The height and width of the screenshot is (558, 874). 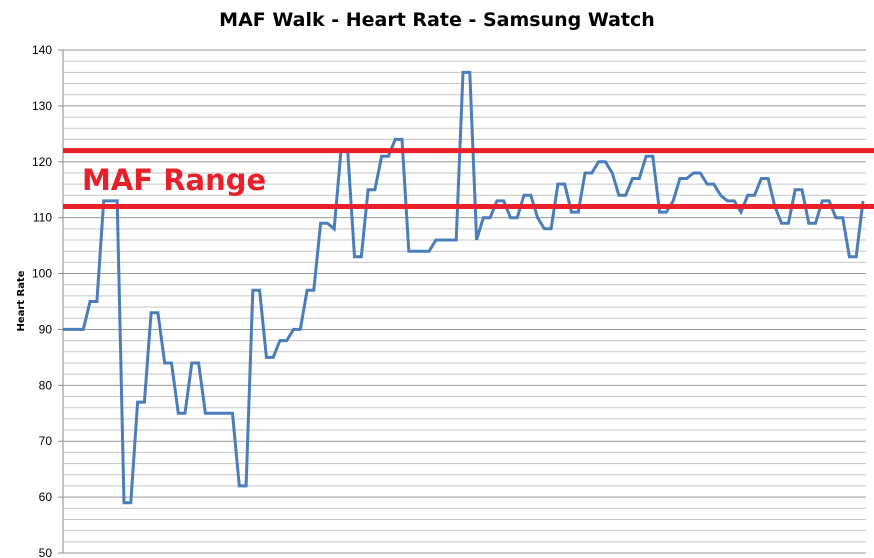 I want to click on y-tick-label: 100, so click(x=42, y=274).